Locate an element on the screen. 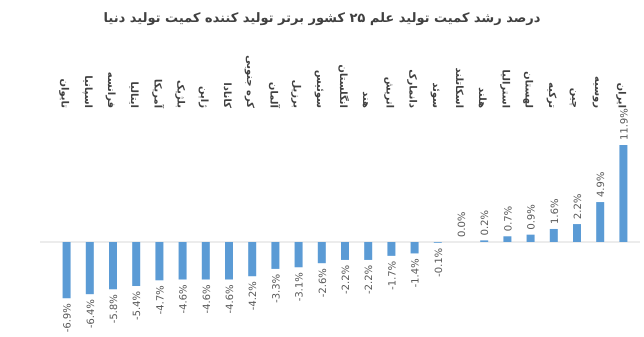  value-label: -5.4% is located at coordinates (138, 305).